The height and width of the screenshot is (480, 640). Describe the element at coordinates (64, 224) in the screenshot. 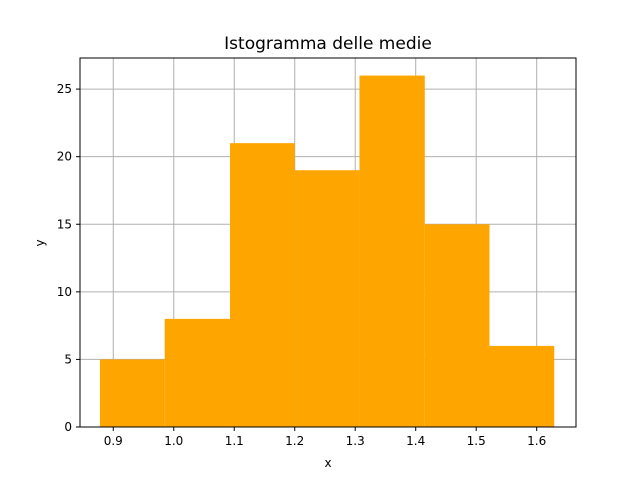

I see `y-tick-label: 15` at that location.